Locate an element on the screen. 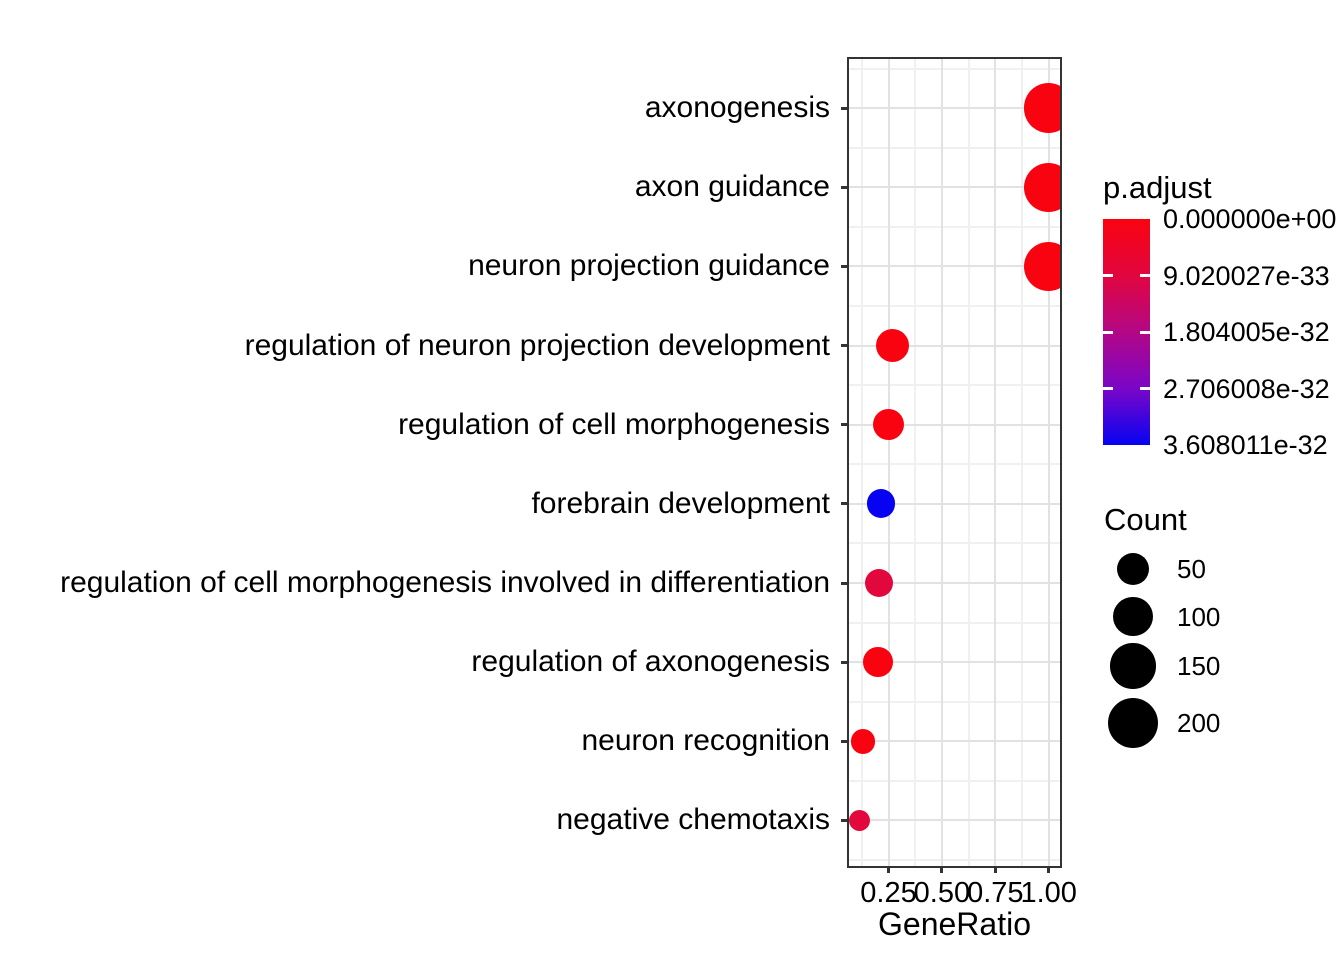 This screenshot has height=960, width=1344. x-axis-tick-label: 0.25 is located at coordinates (888, 893).